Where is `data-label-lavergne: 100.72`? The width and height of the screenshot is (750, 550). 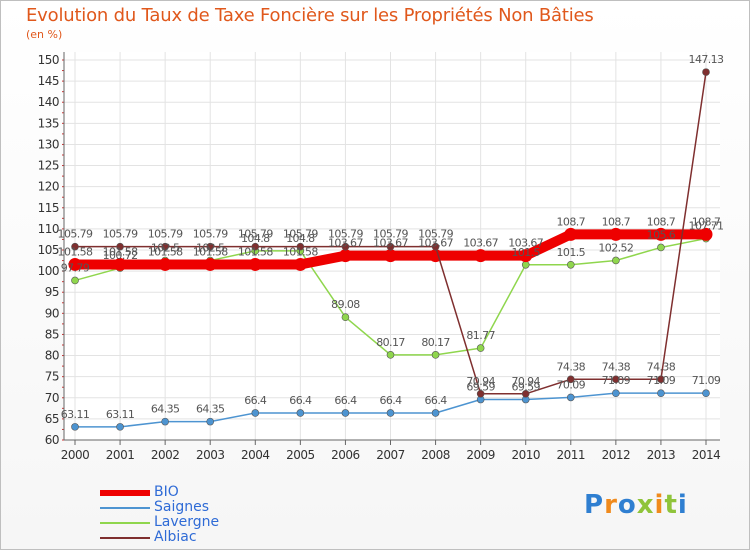
data-label-lavergne: 100.72 is located at coordinates (120, 255).